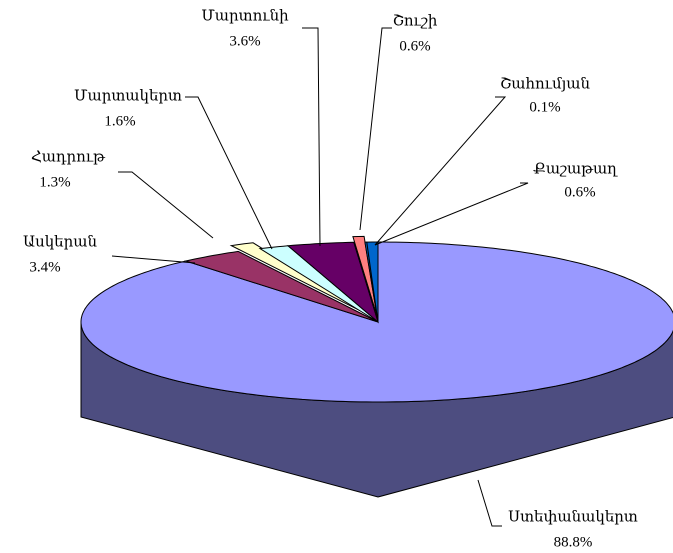  Describe the element at coordinates (68, 157) in the screenshot. I see `slice-label: Հադրութ` at that location.